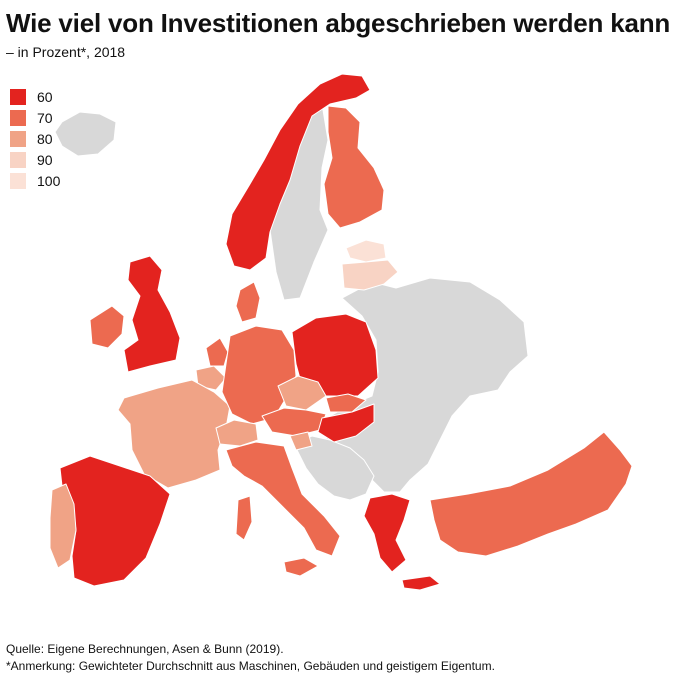 The image size is (680, 680). I want to click on legend-item: 70, so click(35, 117).